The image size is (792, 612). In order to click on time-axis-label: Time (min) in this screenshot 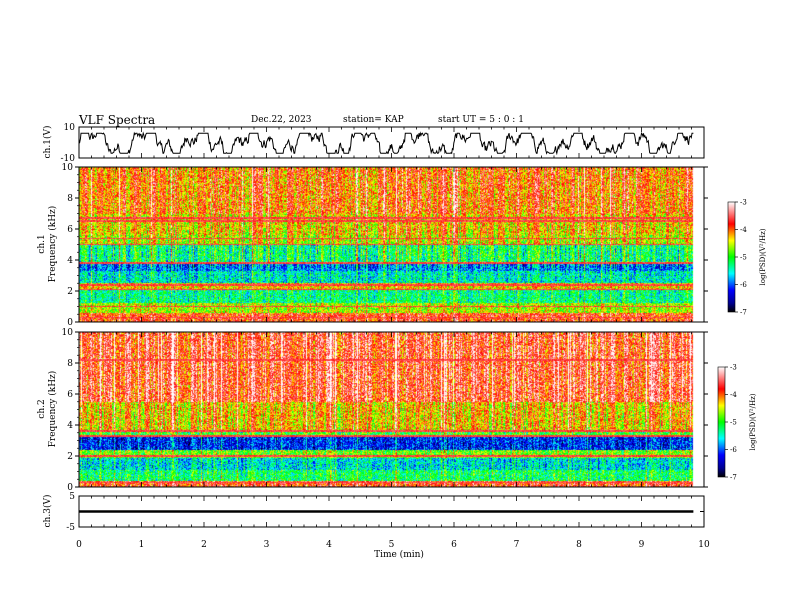, I will do `click(399, 554)`.